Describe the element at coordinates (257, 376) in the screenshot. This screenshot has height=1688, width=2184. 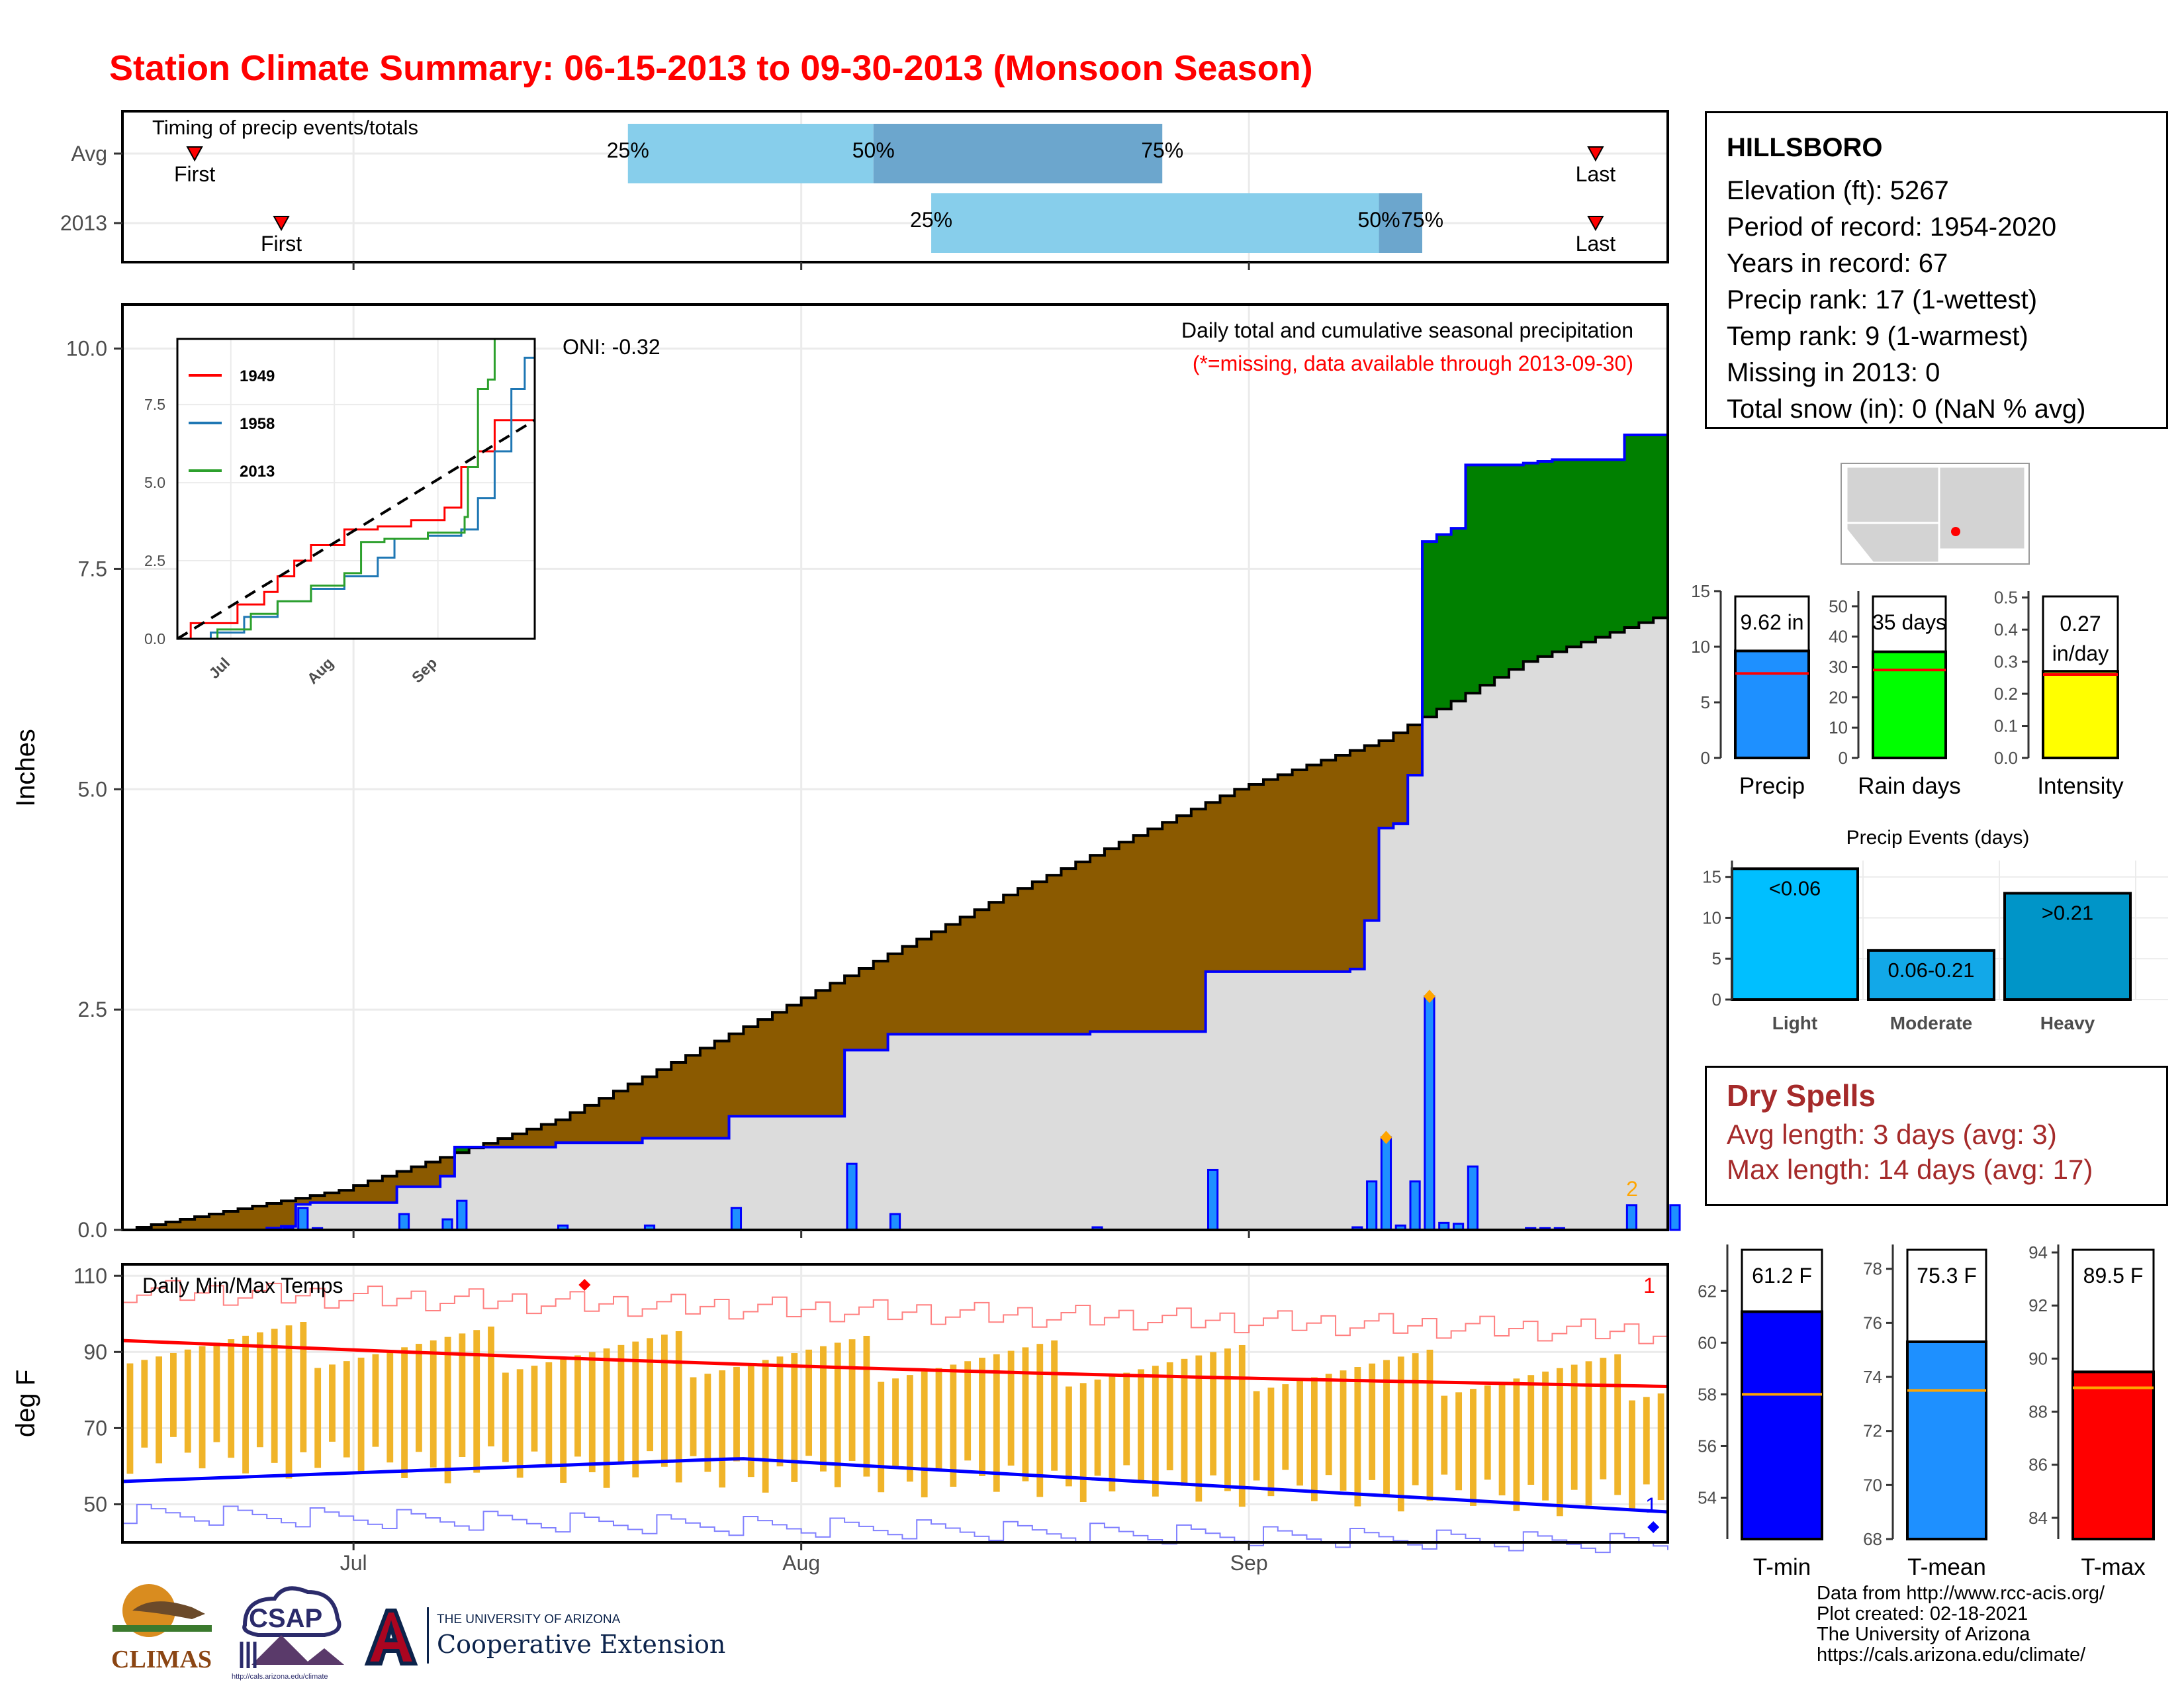
I see `inset-legend-label: 1949` at that location.